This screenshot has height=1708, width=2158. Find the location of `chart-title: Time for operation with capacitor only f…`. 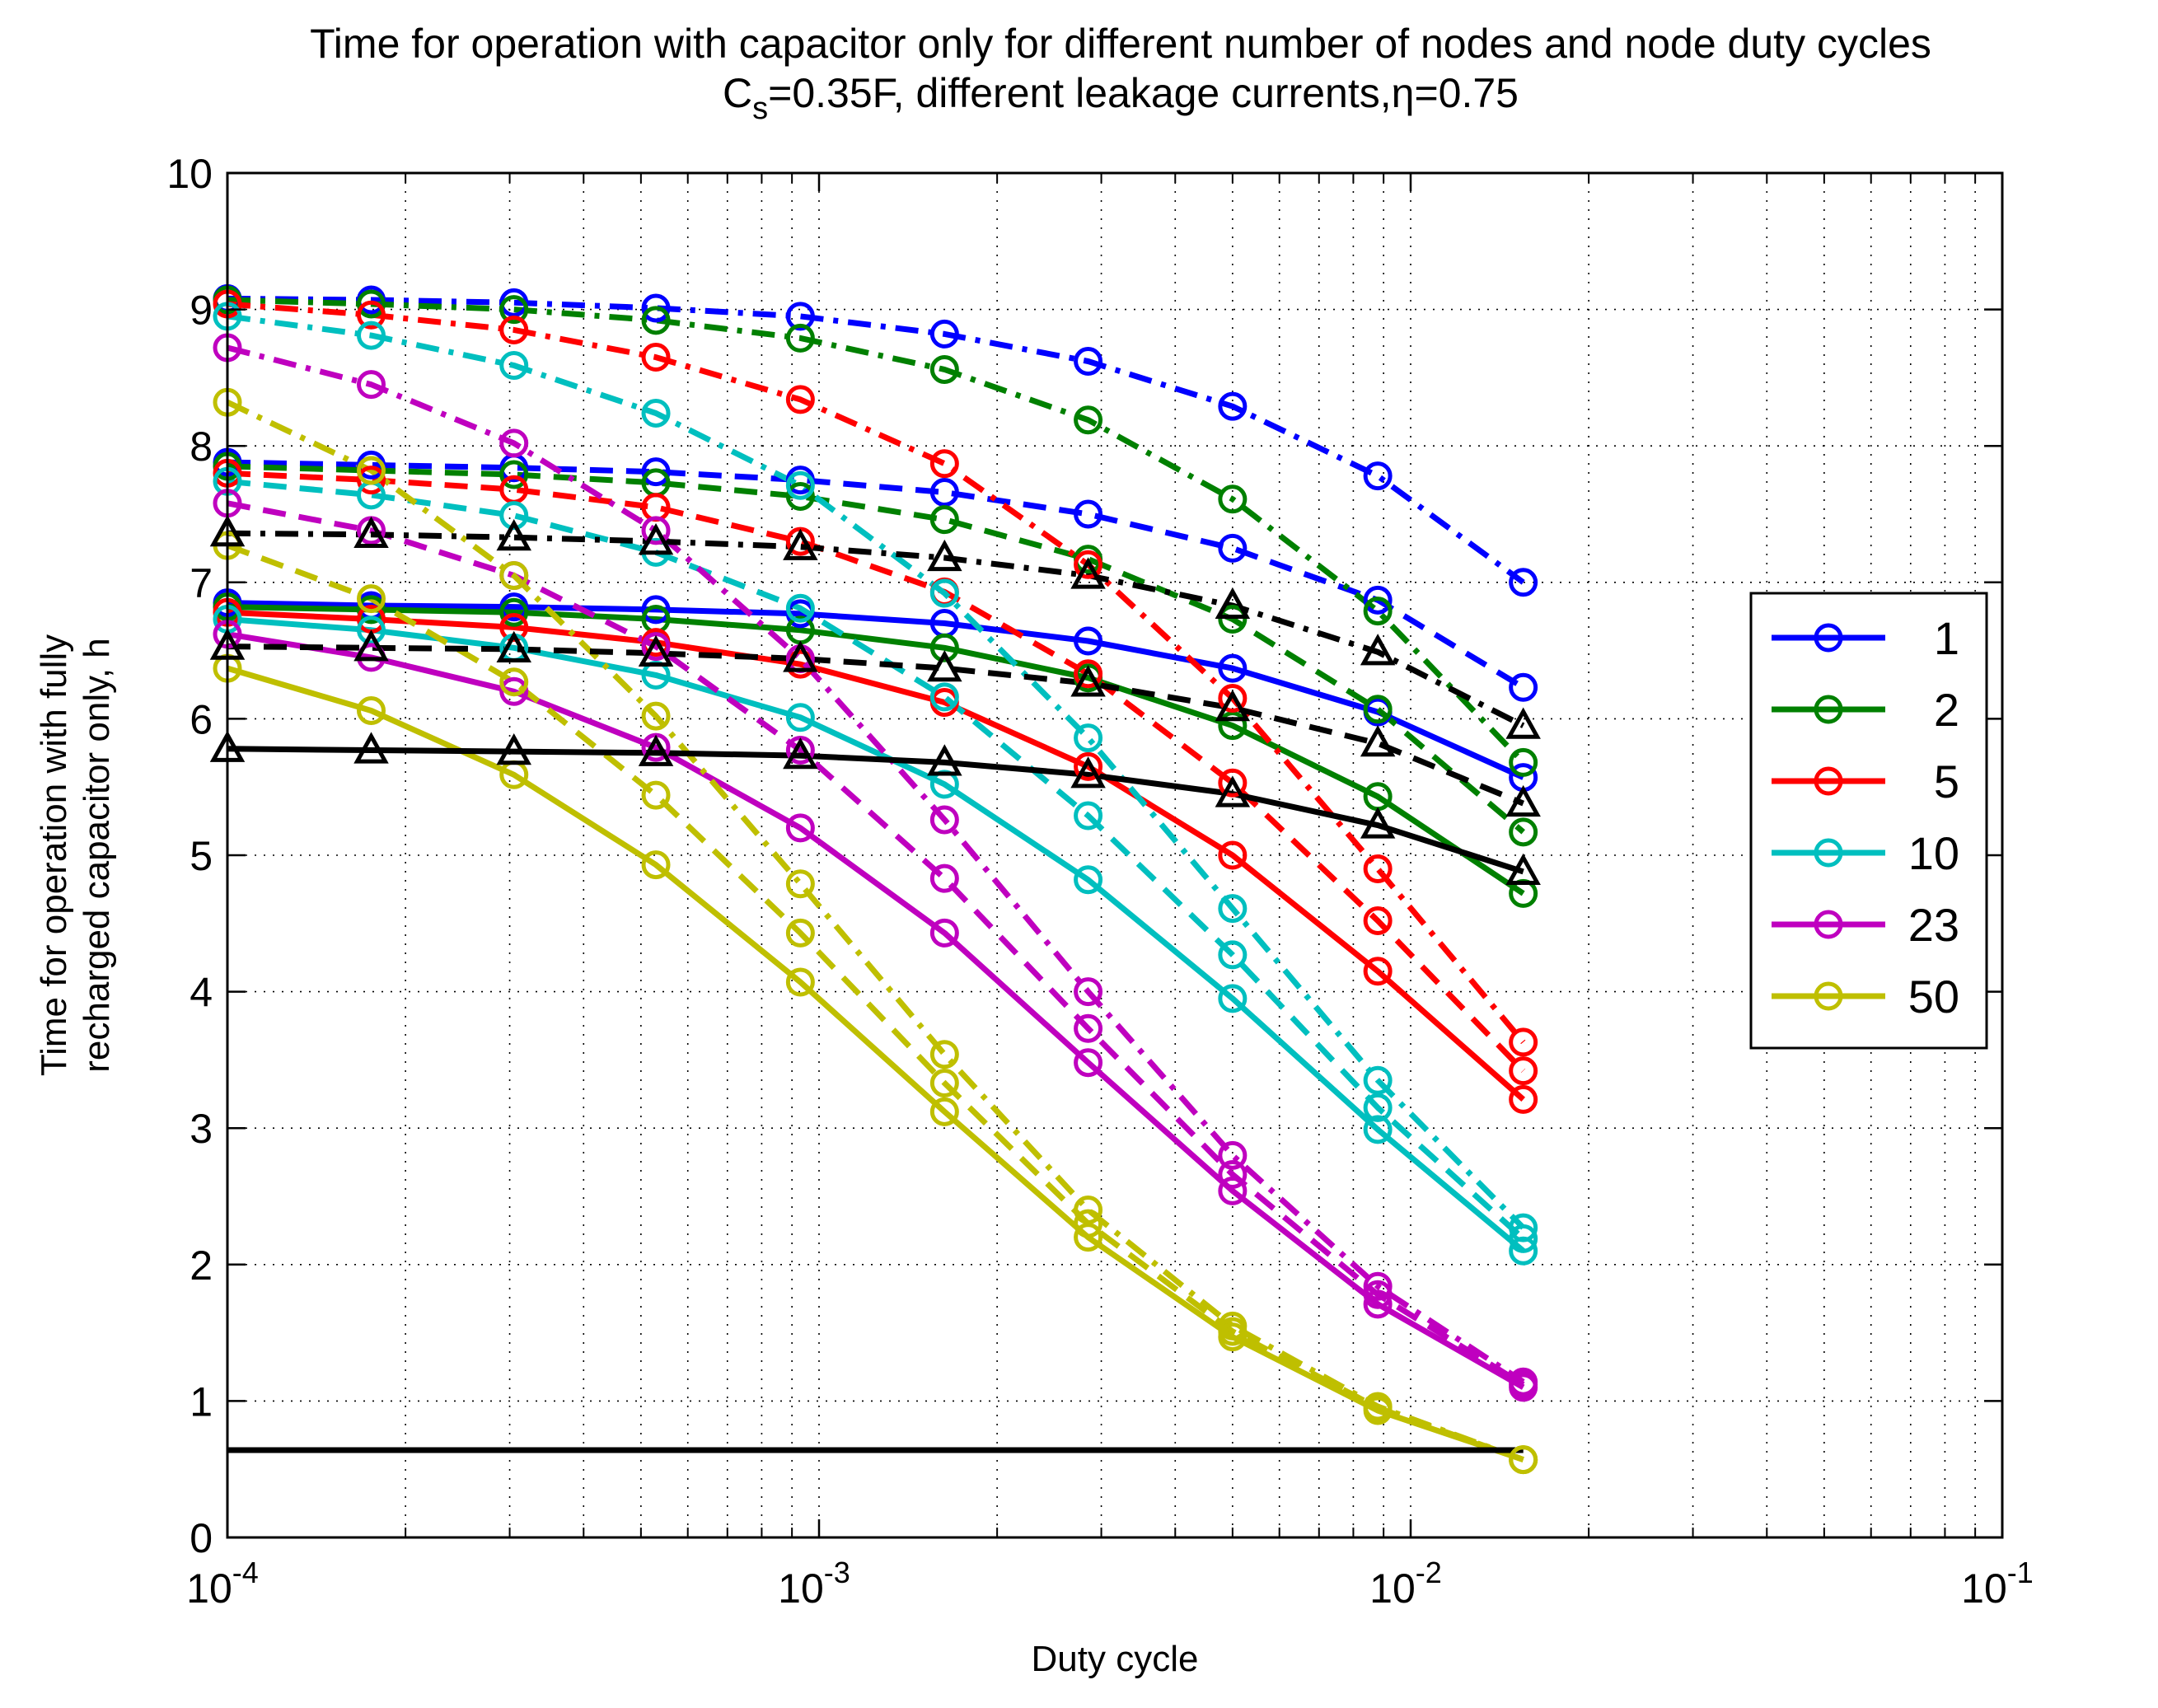

chart-title: Time for operation with capacitor only f… is located at coordinates (1120, 44).